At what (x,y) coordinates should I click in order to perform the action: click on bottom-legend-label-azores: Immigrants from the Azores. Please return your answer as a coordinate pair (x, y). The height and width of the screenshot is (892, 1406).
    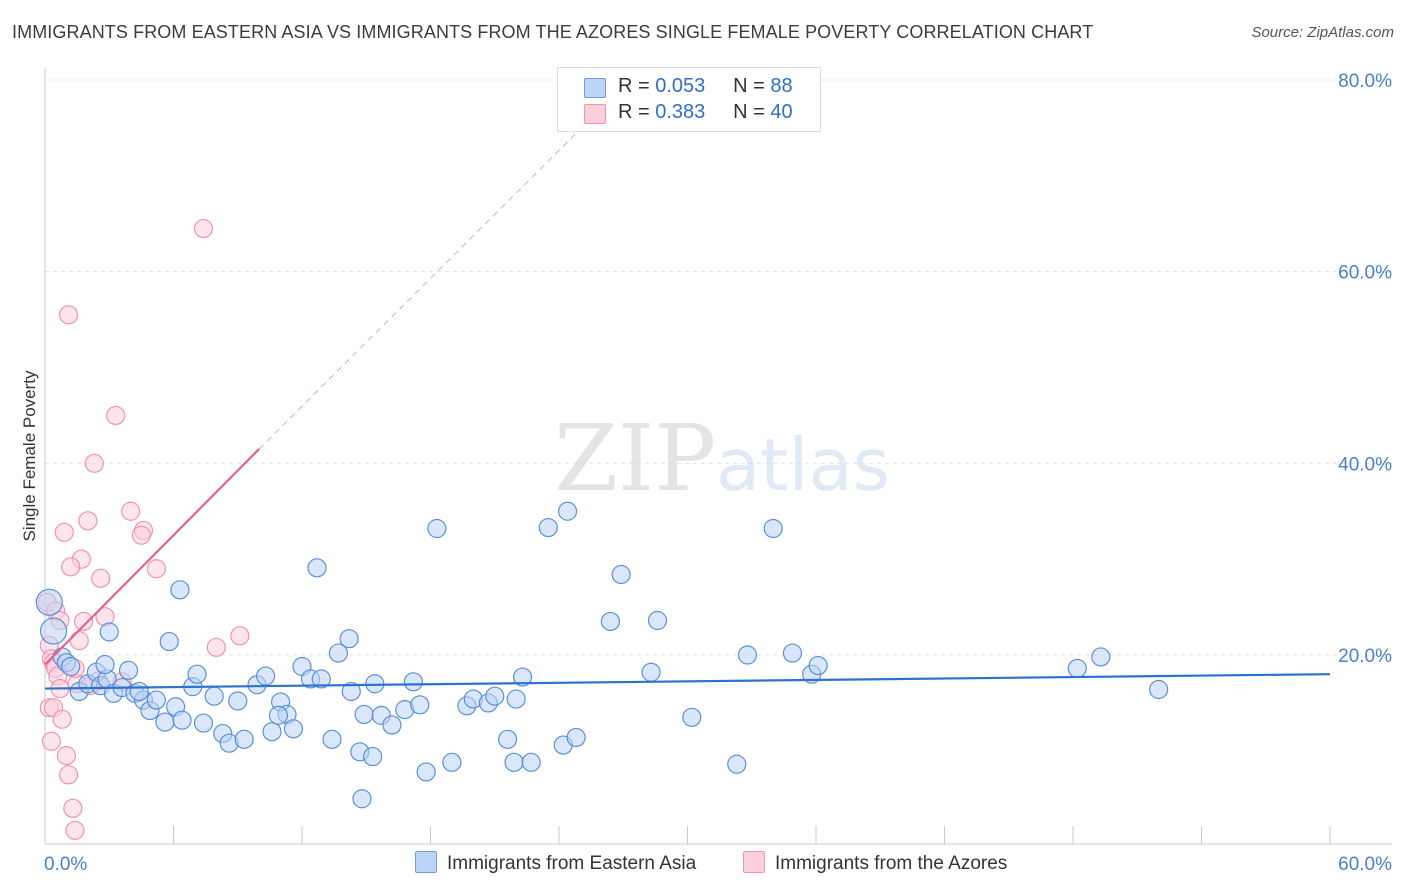
    Looking at the image, I should click on (891, 863).